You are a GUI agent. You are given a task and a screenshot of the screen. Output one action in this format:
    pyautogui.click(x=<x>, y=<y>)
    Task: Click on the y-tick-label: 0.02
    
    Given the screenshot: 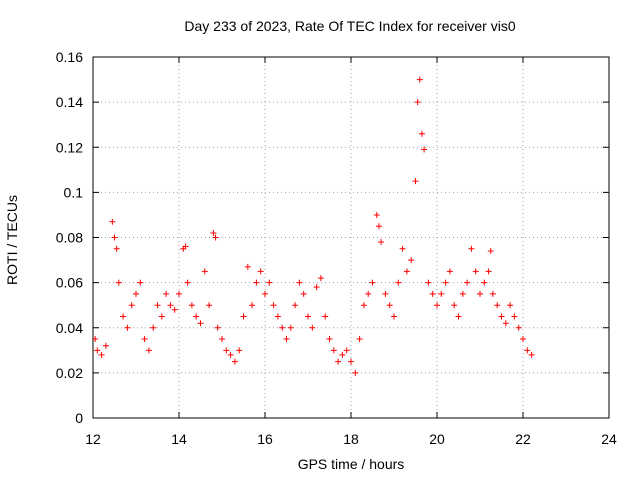 What is the action you would take?
    pyautogui.click(x=69, y=373)
    